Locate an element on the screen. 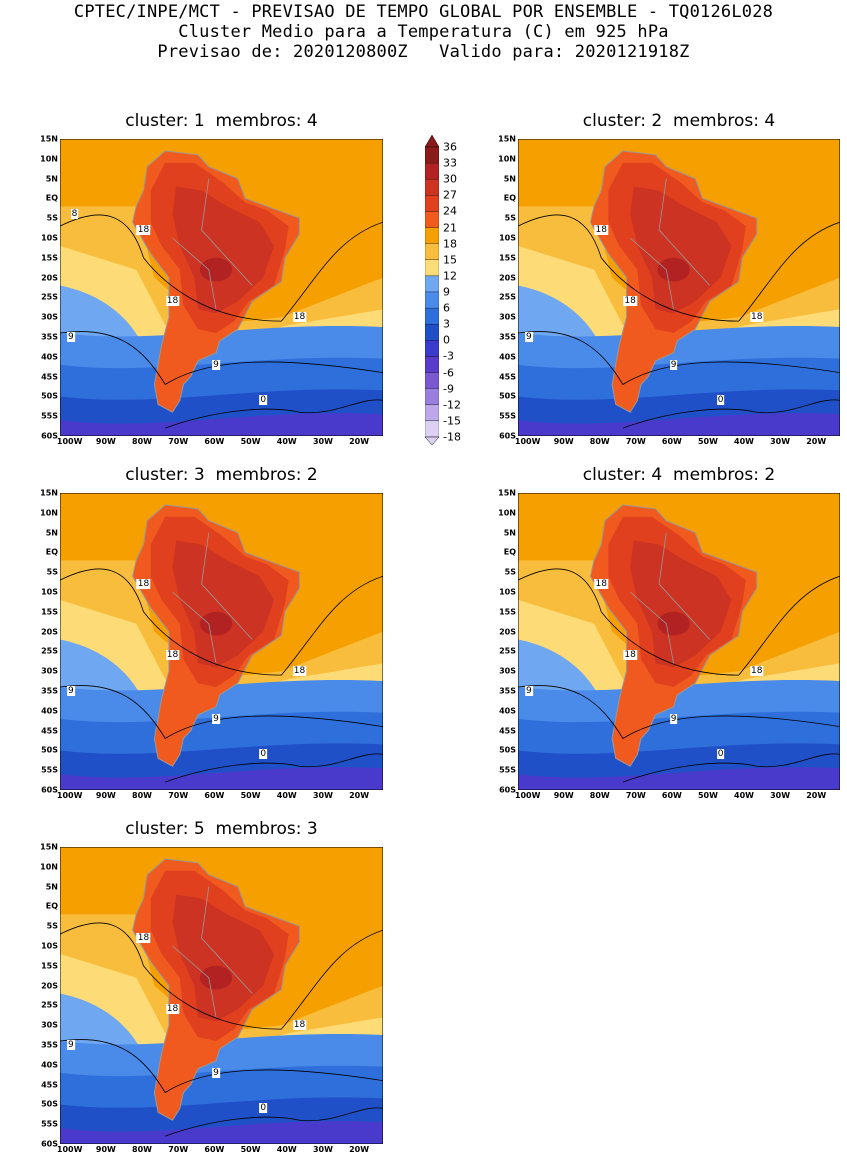 The width and height of the screenshot is (847, 1157). colorbar-label: 33 is located at coordinates (450, 163).